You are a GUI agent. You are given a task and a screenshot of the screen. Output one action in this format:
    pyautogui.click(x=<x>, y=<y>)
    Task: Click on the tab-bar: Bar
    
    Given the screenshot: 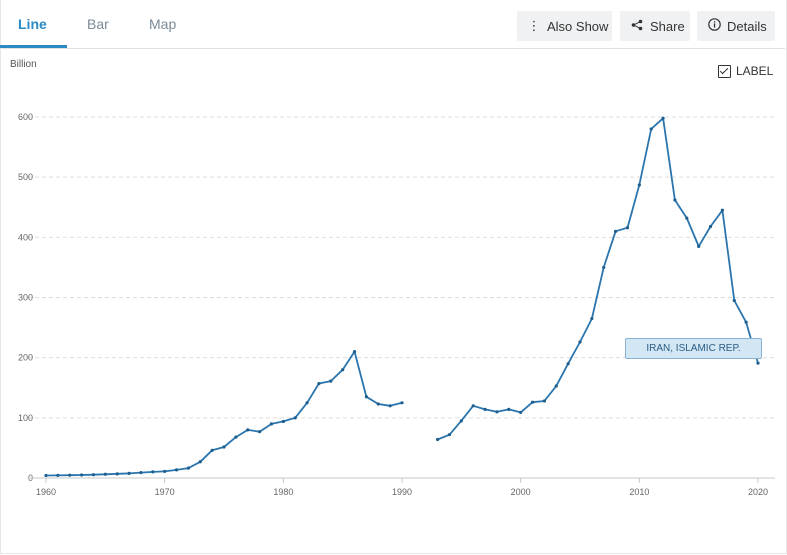 What is the action you would take?
    pyautogui.click(x=98, y=24)
    